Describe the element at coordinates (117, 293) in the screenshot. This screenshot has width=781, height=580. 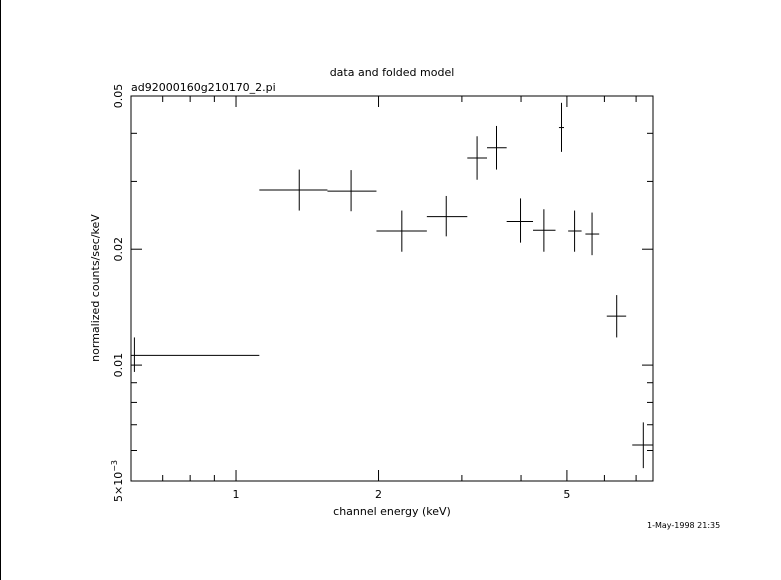
I see `y-tick-labels: 5×10−3 0.01 0.02 0.05` at that location.